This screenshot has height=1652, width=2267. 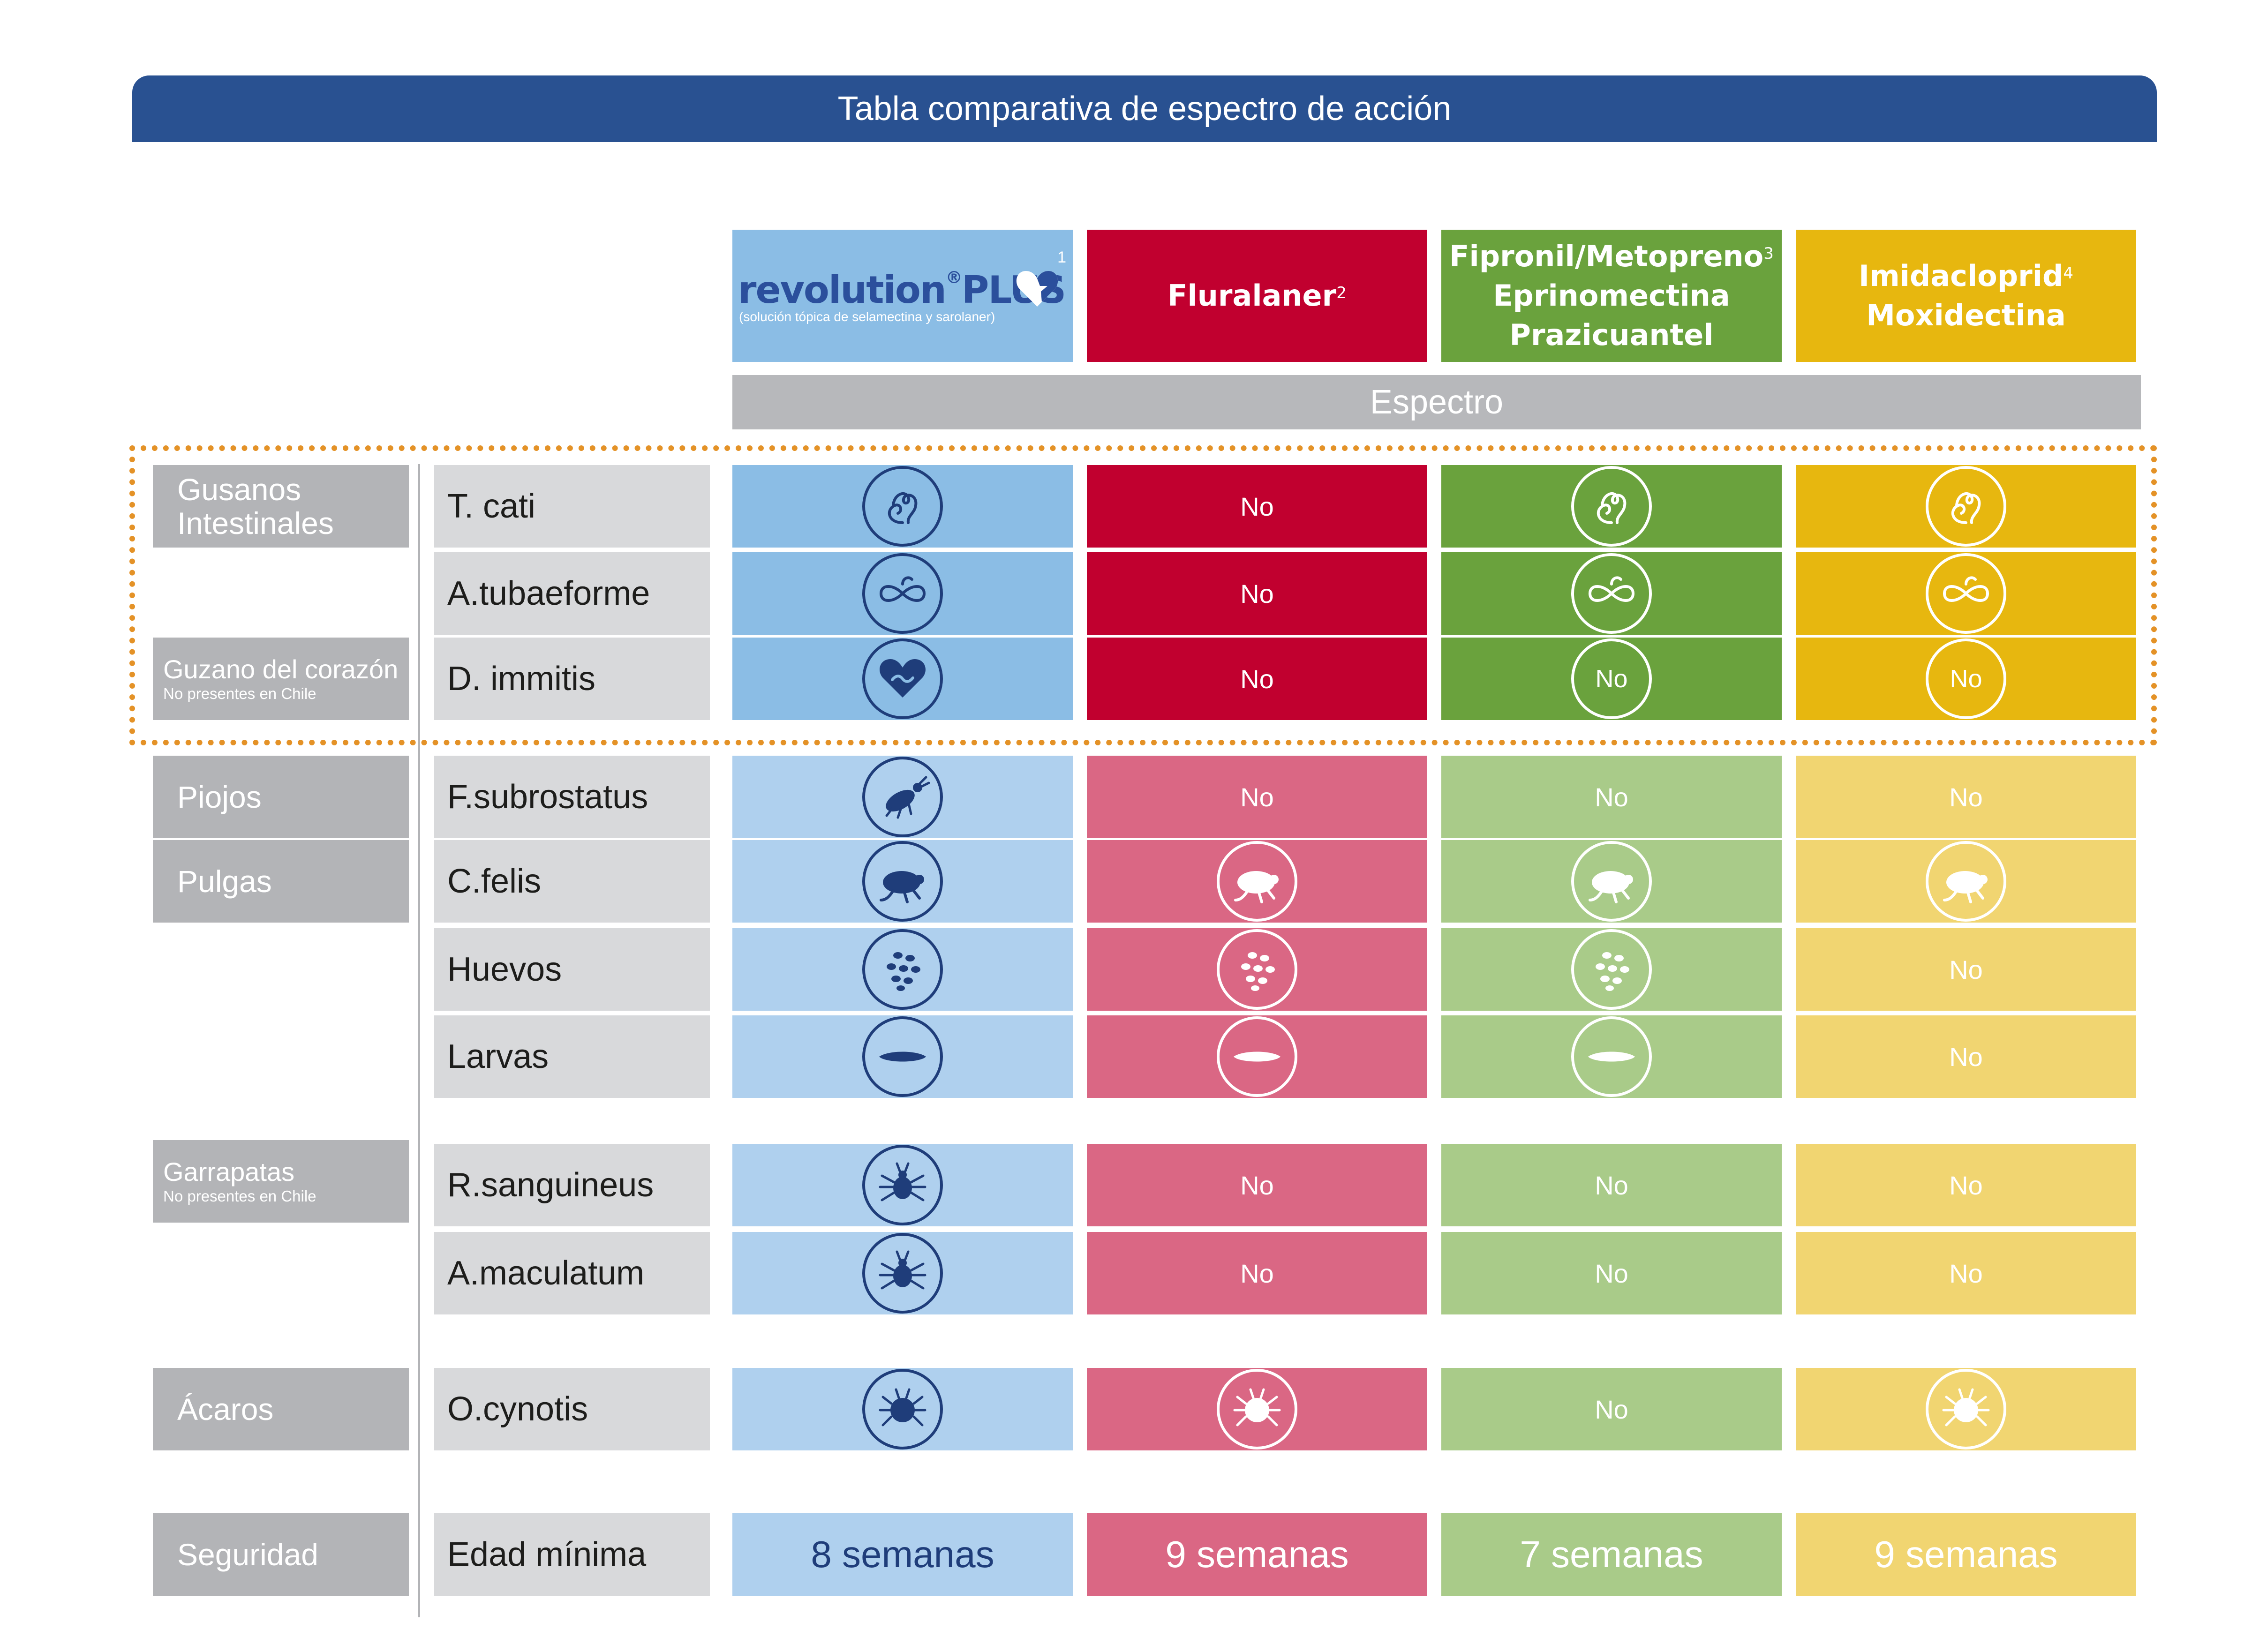 What do you see at coordinates (224, 881) in the screenshot?
I see `category-pulgas-label: Pulgas` at bounding box center [224, 881].